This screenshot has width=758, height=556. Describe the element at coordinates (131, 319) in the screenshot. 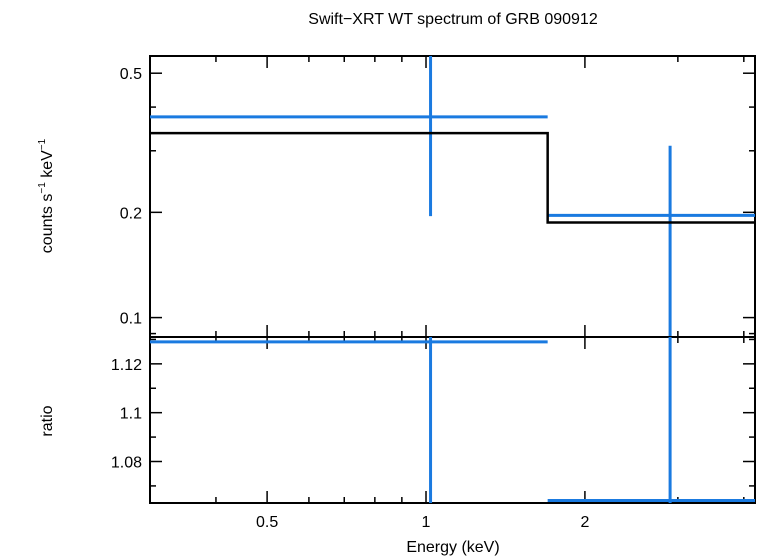

I see `y-tick-label: 0.1` at that location.